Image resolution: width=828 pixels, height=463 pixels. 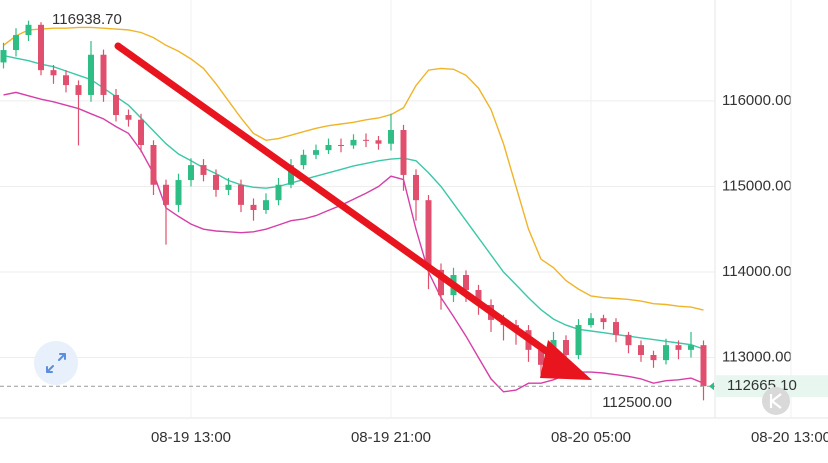 I want to click on y-tick-label: 114000.00, so click(x=757, y=271).